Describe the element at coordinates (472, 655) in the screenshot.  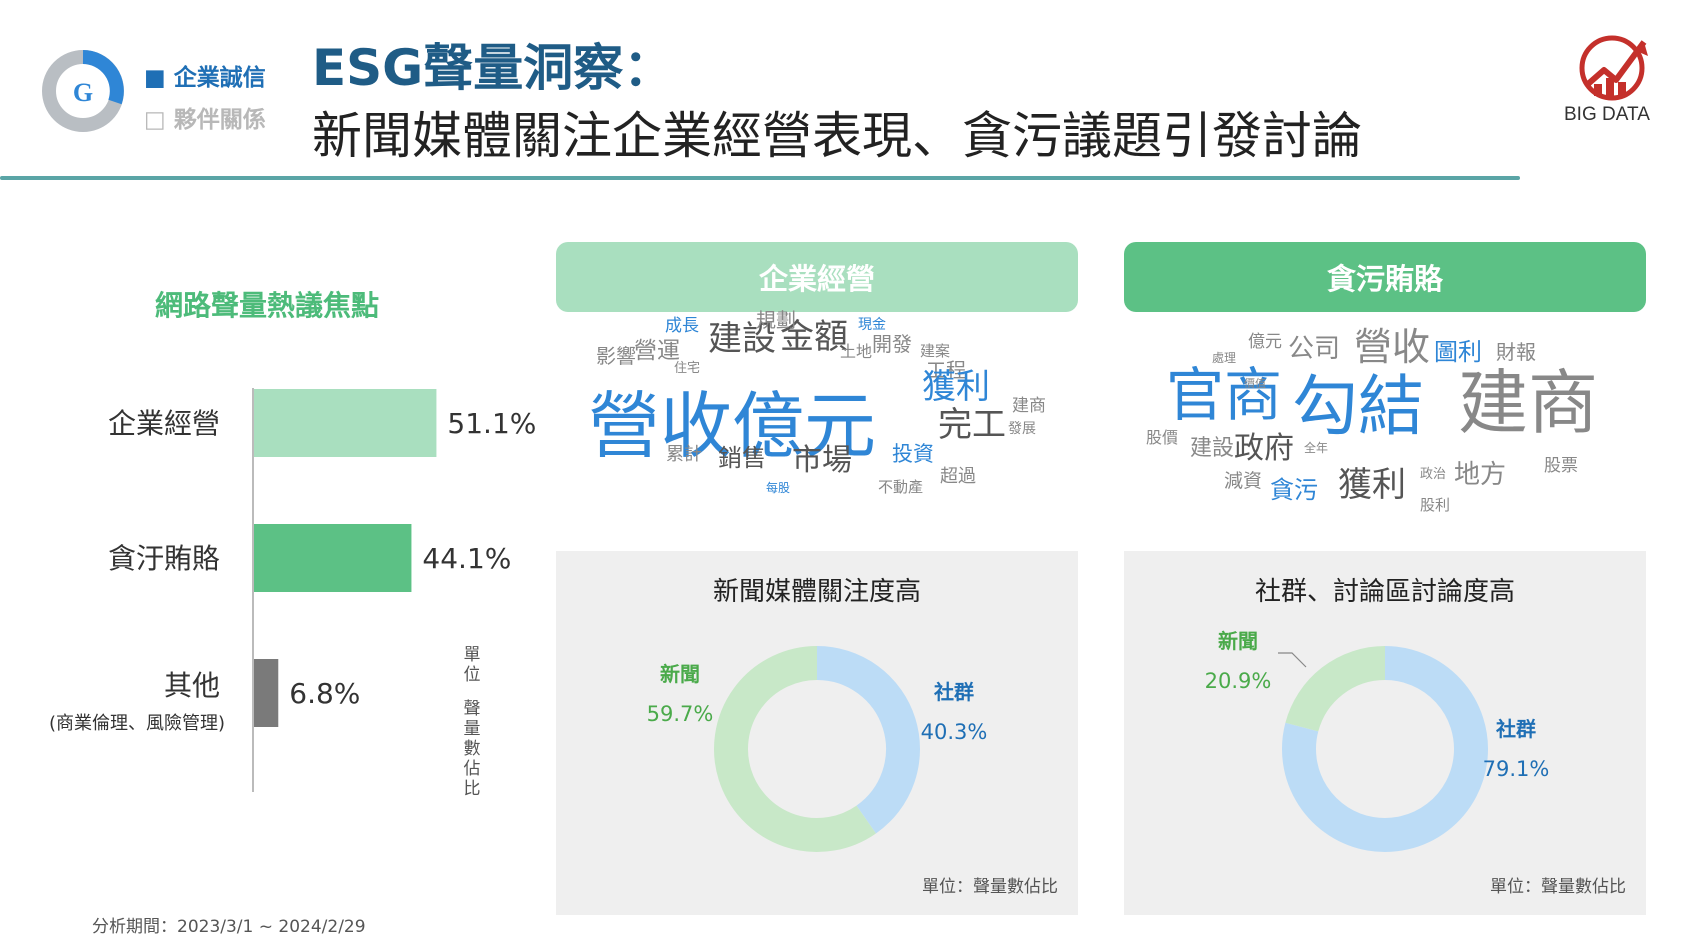
I see `unit-char: 單` at that location.